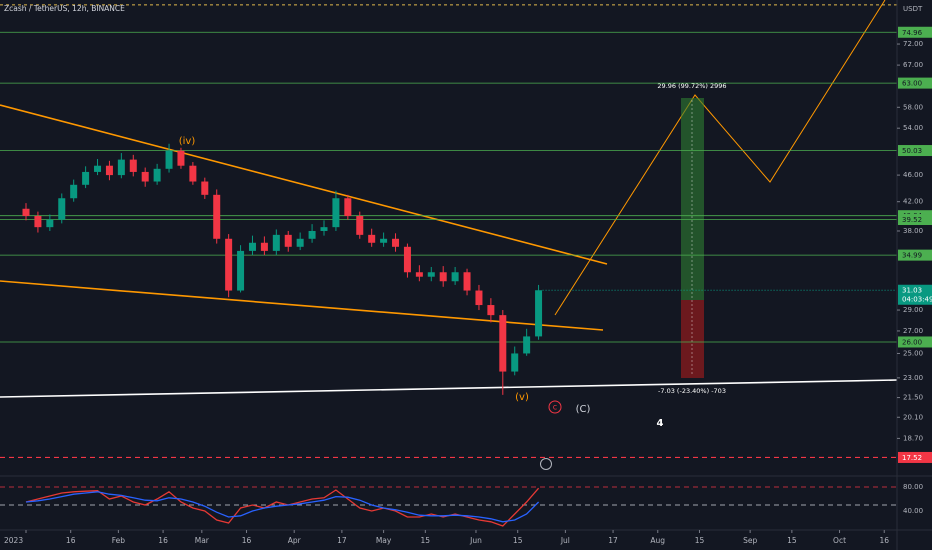 This screenshot has width=932, height=550. I want to click on x-tick-label: Sep, so click(750, 540).